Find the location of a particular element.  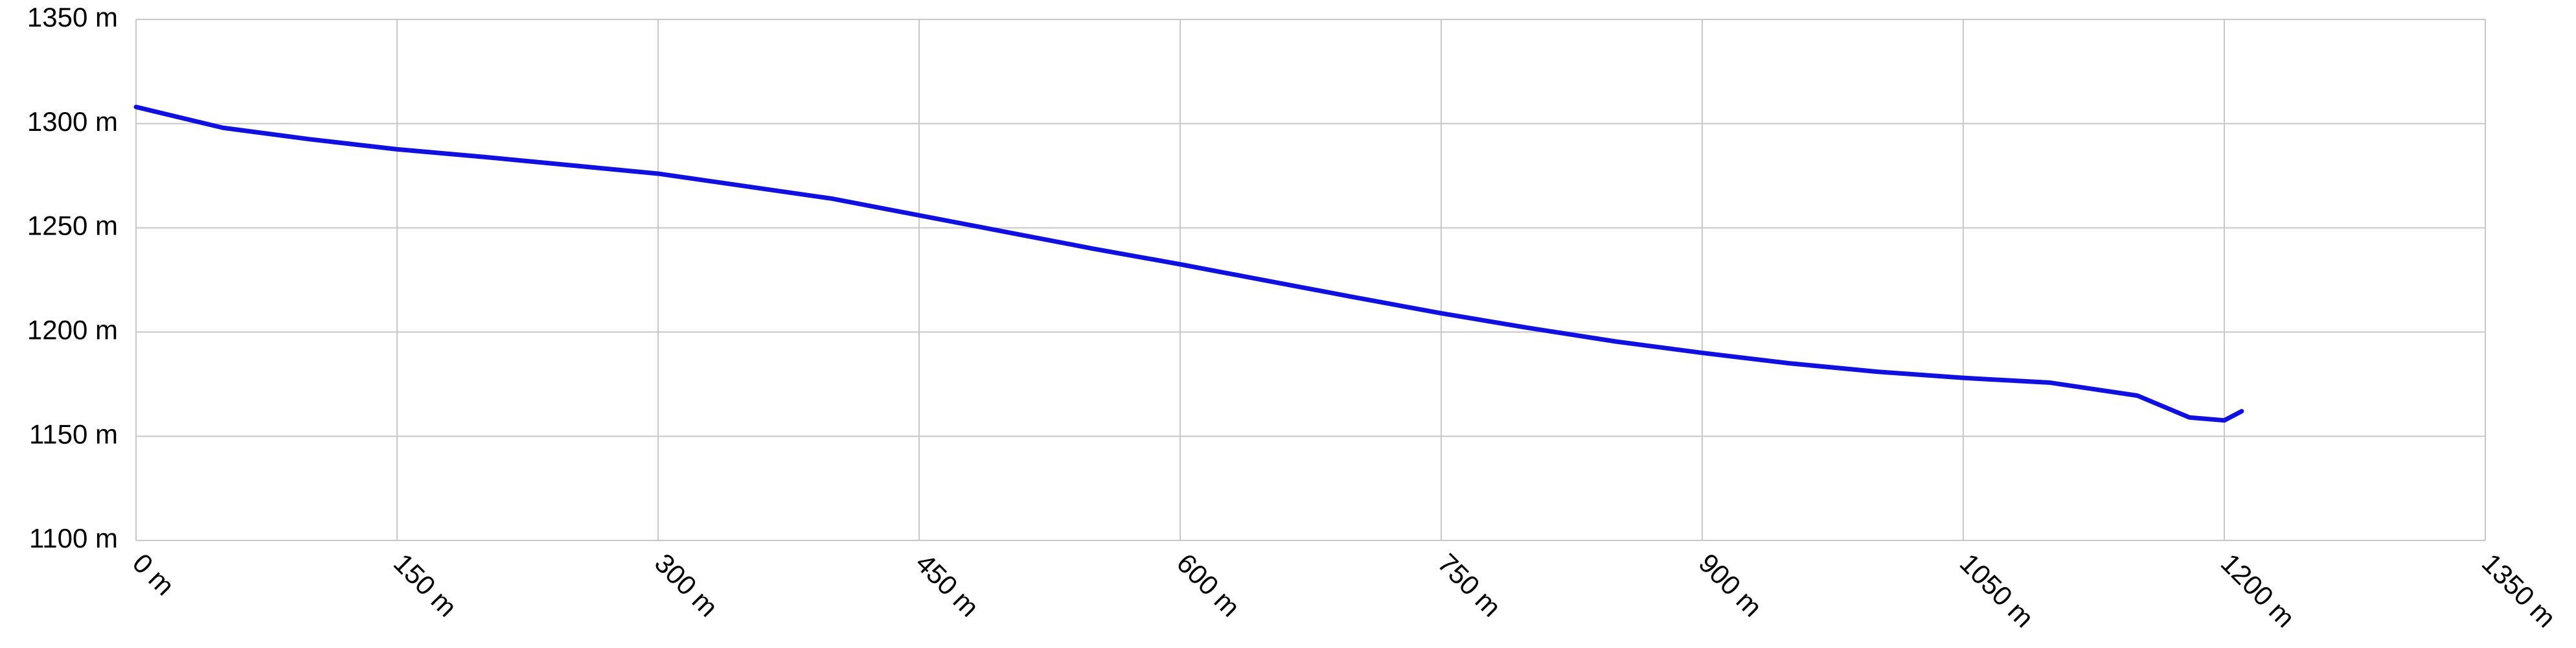

x-tick-label: 750 m is located at coordinates (1469, 585).